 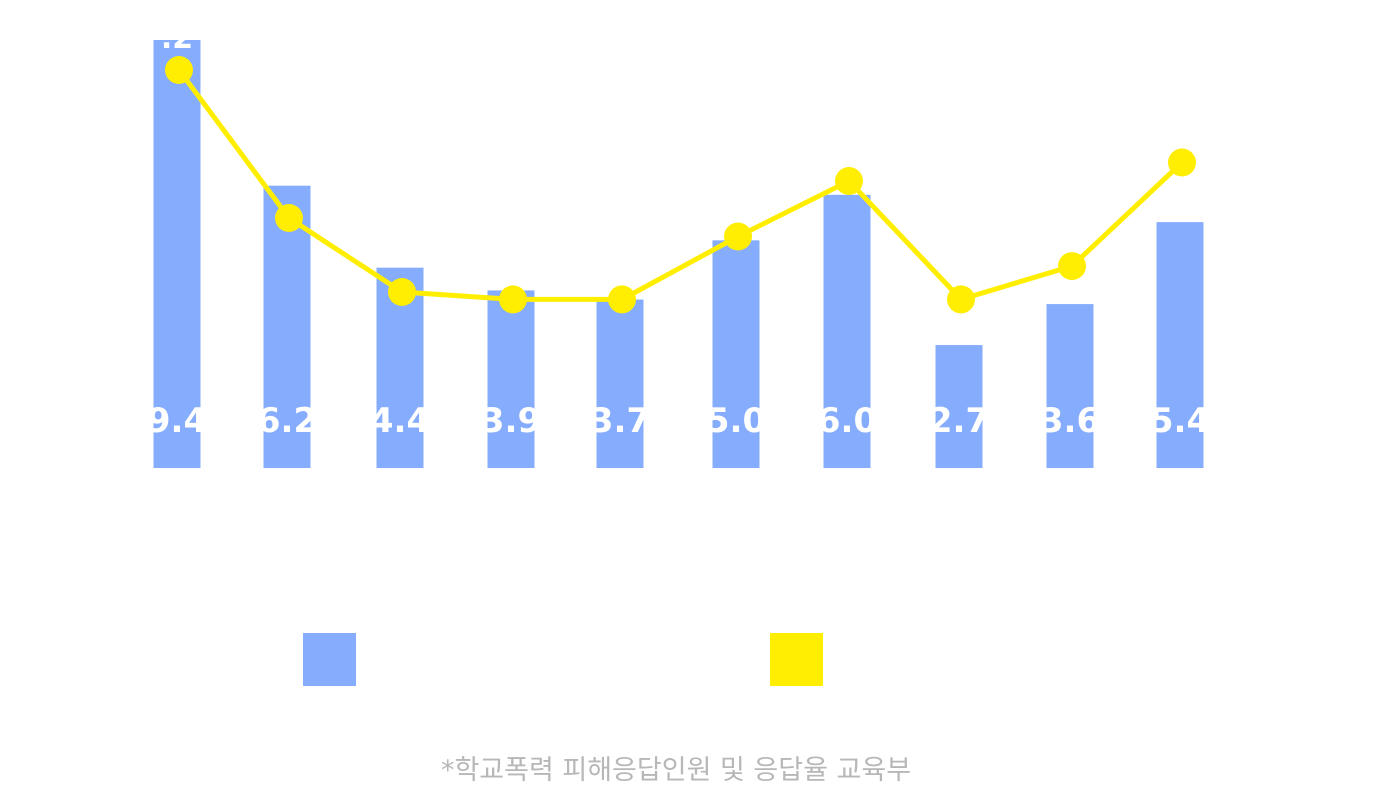 What do you see at coordinates (177, 421) in the screenshot?
I see `bar-value-label-1: 9.4` at bounding box center [177, 421].